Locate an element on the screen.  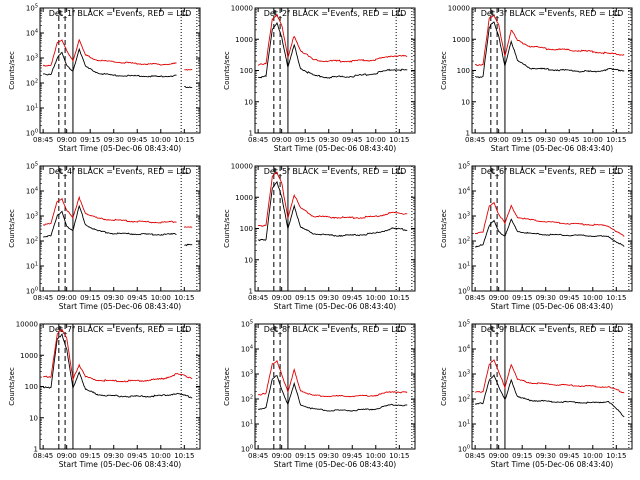
y-tick-label: 10¹ is located at coordinates (247, 424).